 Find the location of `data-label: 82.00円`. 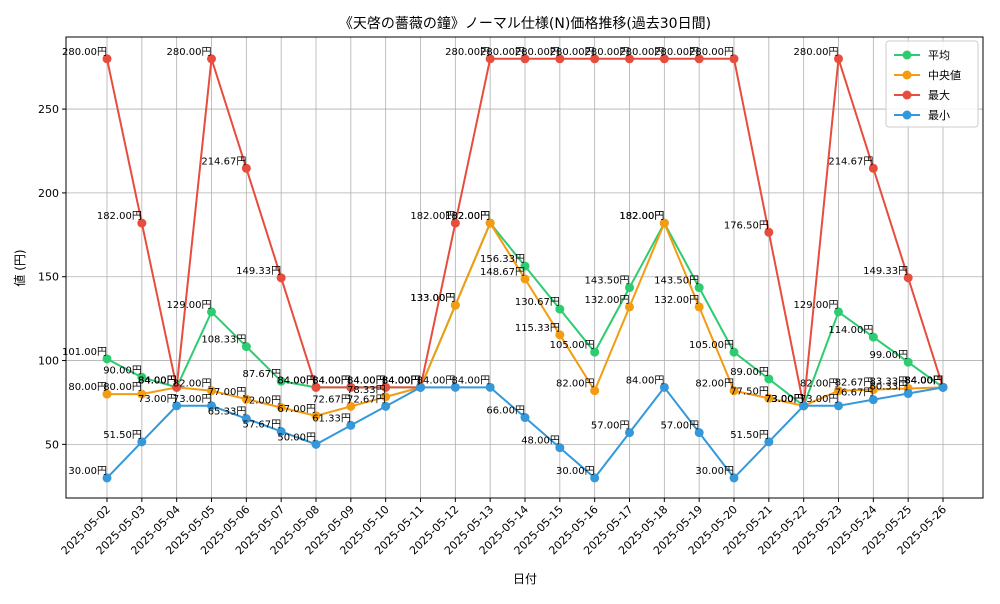

data-label: 82.00円 is located at coordinates (192, 384).